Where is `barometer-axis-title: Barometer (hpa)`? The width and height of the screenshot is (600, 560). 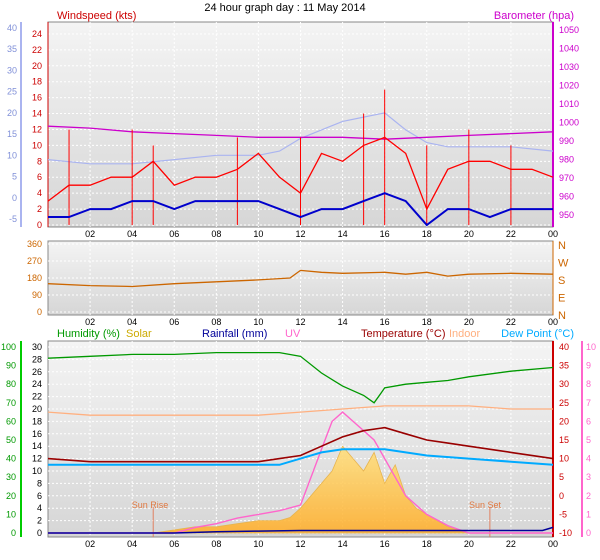
barometer-axis-title: Barometer (hpa) is located at coordinates (534, 16).